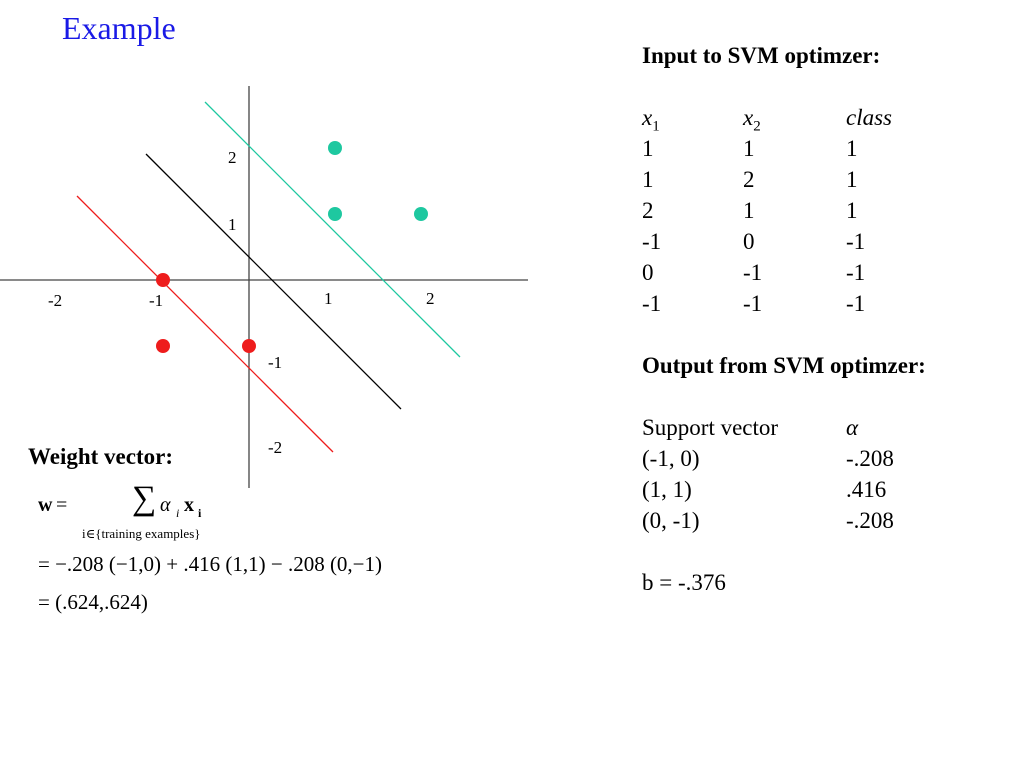 The image size is (1024, 768). Describe the element at coordinates (764, 489) in the screenshot. I see `table-row: (1, 1) .416` at that location.